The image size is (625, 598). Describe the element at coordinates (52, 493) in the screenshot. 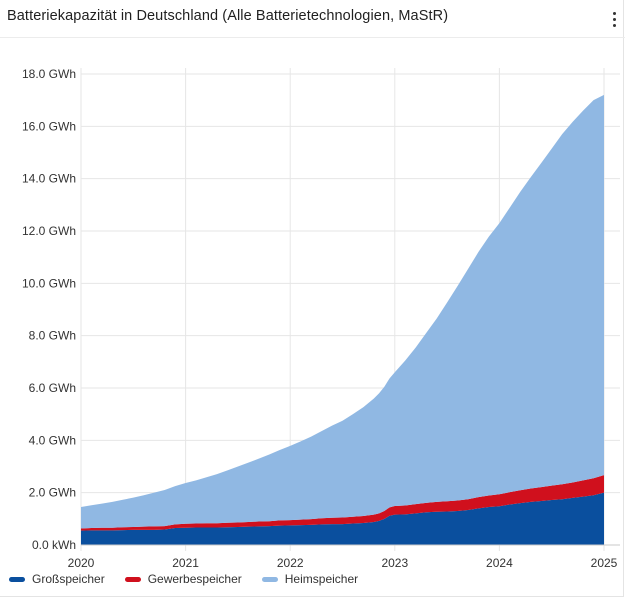

I see `y-tick-label: 2.0 GWh` at that location.